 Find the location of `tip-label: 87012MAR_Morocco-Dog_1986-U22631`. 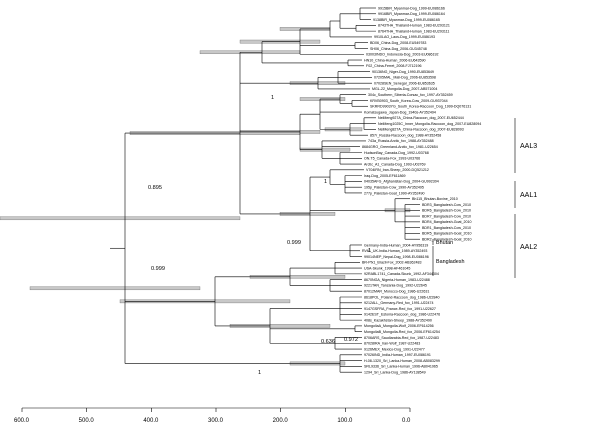

tip-label: 87012MAR_Morocco-Dog_1986-U22631 is located at coordinates (396, 292).